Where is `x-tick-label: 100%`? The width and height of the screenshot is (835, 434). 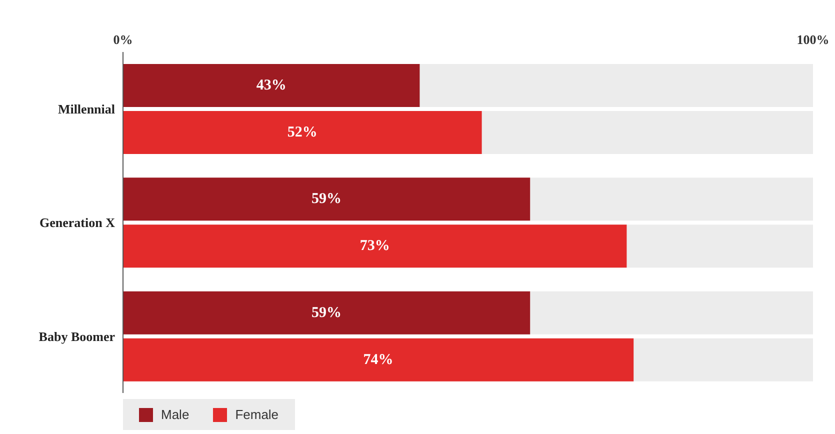
x-tick-label: 100% is located at coordinates (813, 39).